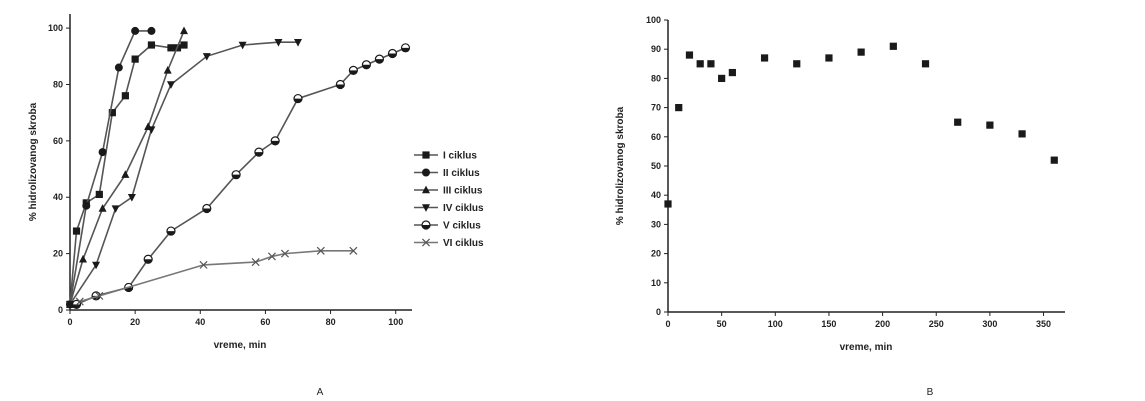  What do you see at coordinates (461, 173) in the screenshot?
I see `legend-label: II ciklus` at bounding box center [461, 173].